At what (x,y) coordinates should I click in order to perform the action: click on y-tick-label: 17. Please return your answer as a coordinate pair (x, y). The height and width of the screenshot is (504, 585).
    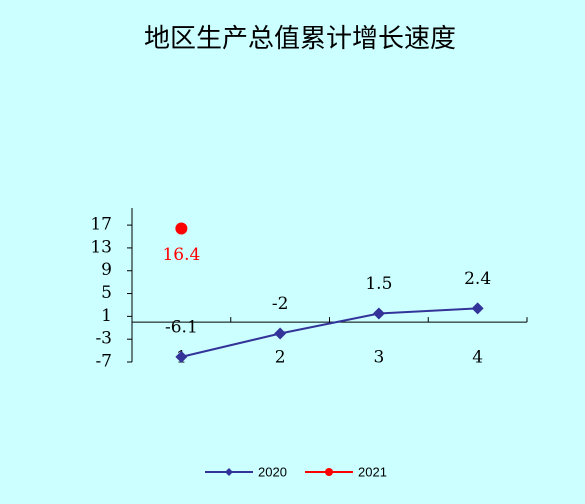
    Looking at the image, I should click on (101, 225).